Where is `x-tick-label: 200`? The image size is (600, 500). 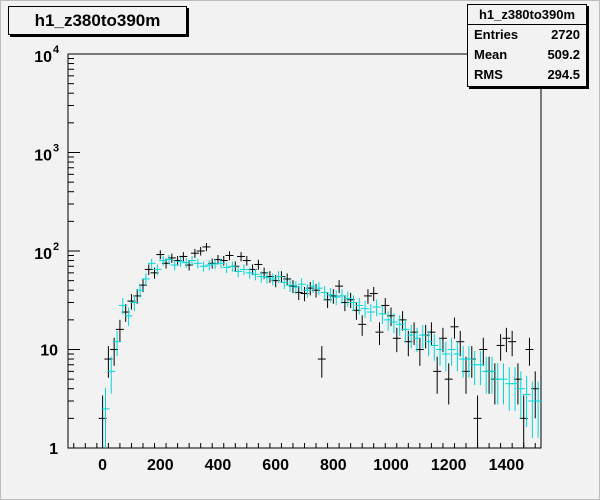 x-tick-label: 200 is located at coordinates (160, 465).